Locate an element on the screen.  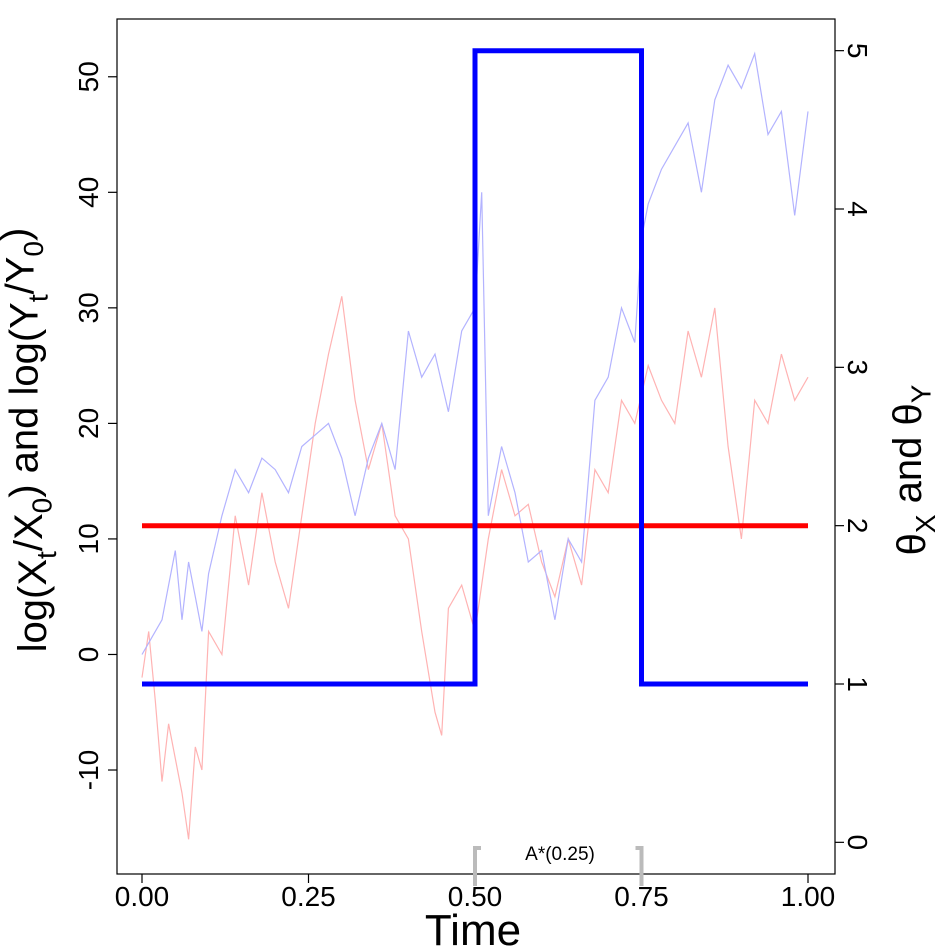
x-tick-label: 0.50 is located at coordinates (475, 896).